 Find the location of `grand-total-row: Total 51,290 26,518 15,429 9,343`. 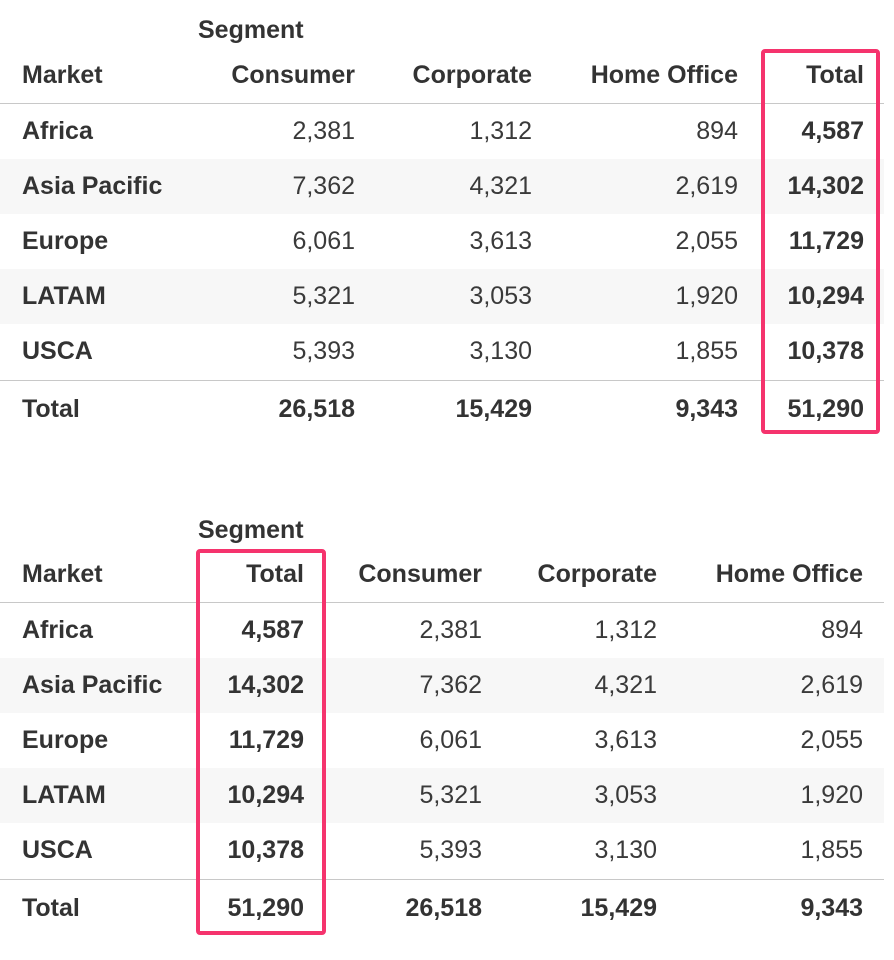

grand-total-row: Total 51,290 26,518 15,429 9,343 is located at coordinates (442, 908).